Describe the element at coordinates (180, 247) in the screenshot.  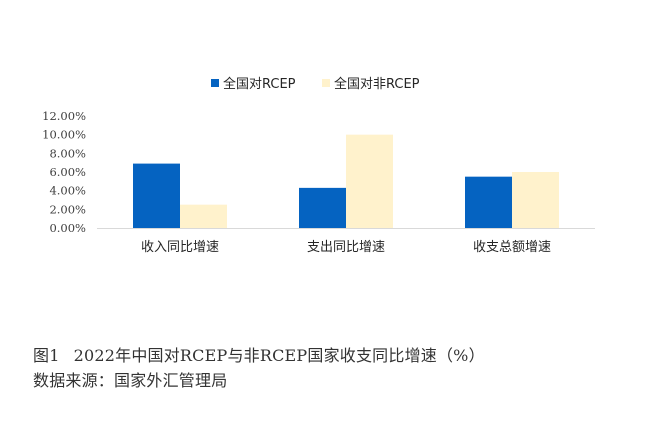
I see `x-tick-label: 收入同比增速` at that location.